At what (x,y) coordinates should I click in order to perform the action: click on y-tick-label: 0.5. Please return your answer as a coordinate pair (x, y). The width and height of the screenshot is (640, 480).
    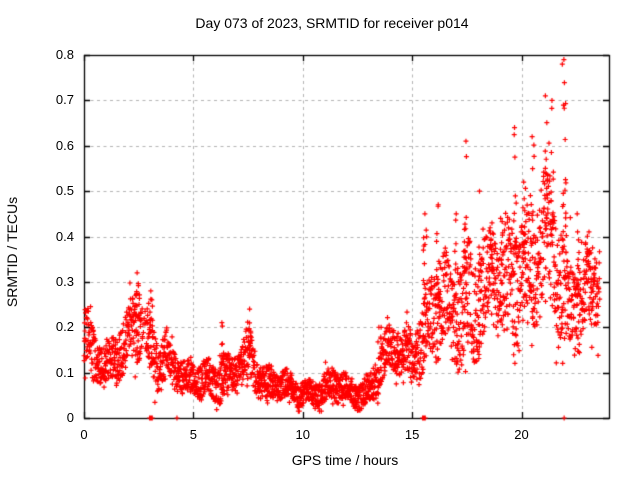
    Looking at the image, I should click on (64, 191).